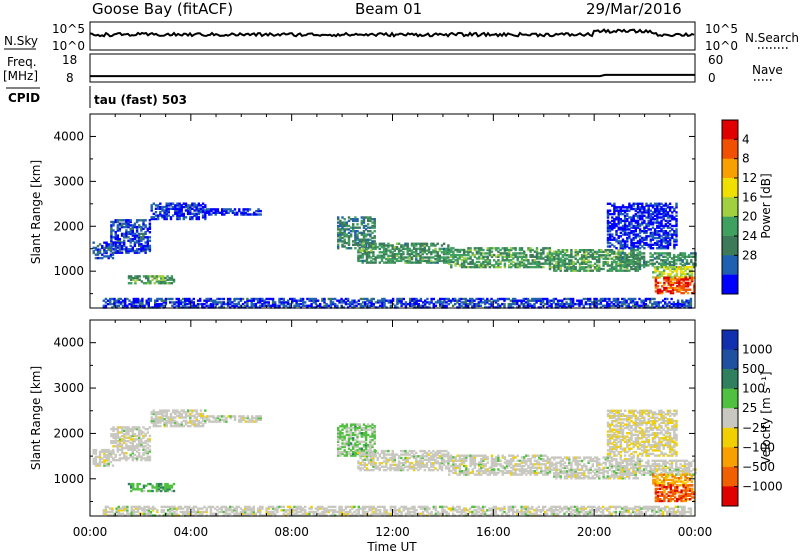 This screenshot has height=554, width=800. What do you see at coordinates (721, 46) in the screenshot?
I see `noise-right-tick-low: 10^0` at bounding box center [721, 46].